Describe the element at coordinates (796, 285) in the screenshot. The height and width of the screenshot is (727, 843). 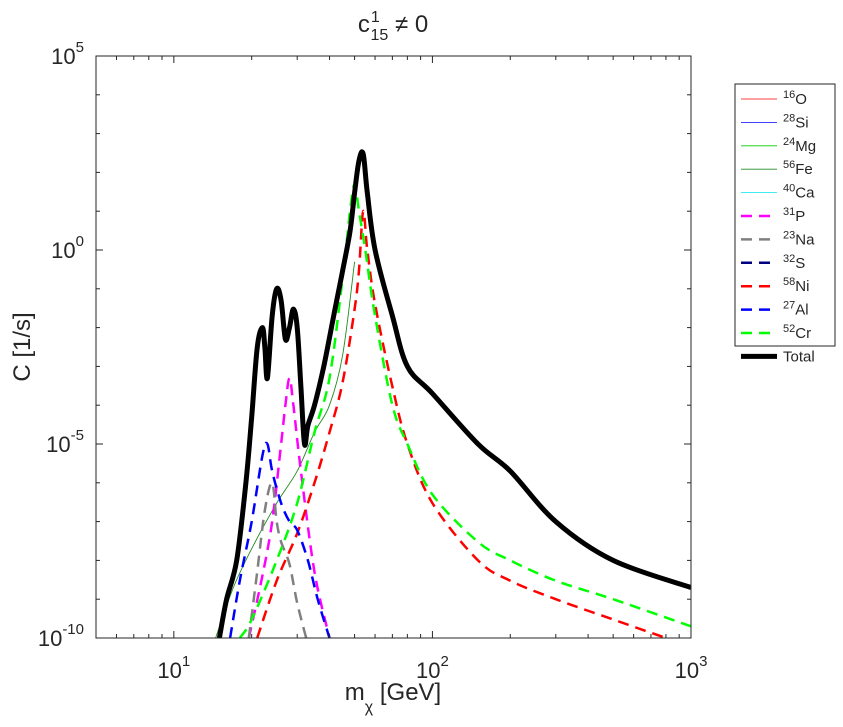
I see `legend-label-58Ni: 58Ni` at that location.